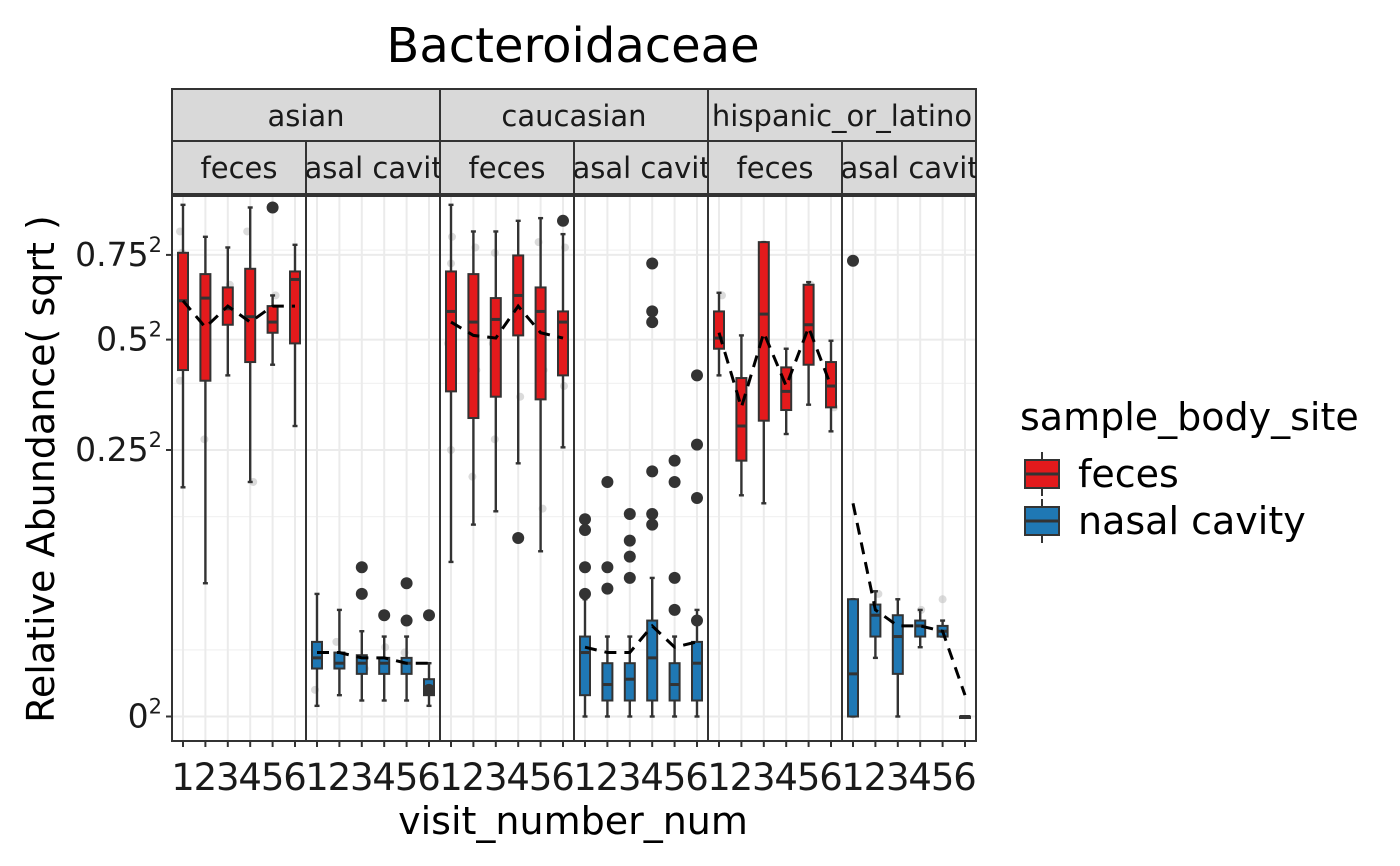  Describe the element at coordinates (41, 469) in the screenshot. I see `y-axis-label: Relative Abundance( sqrt )` at that location.